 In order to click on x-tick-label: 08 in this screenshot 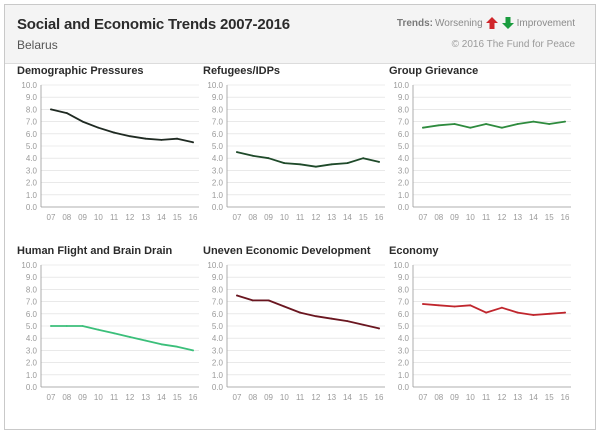, I will do `click(66, 397)`.